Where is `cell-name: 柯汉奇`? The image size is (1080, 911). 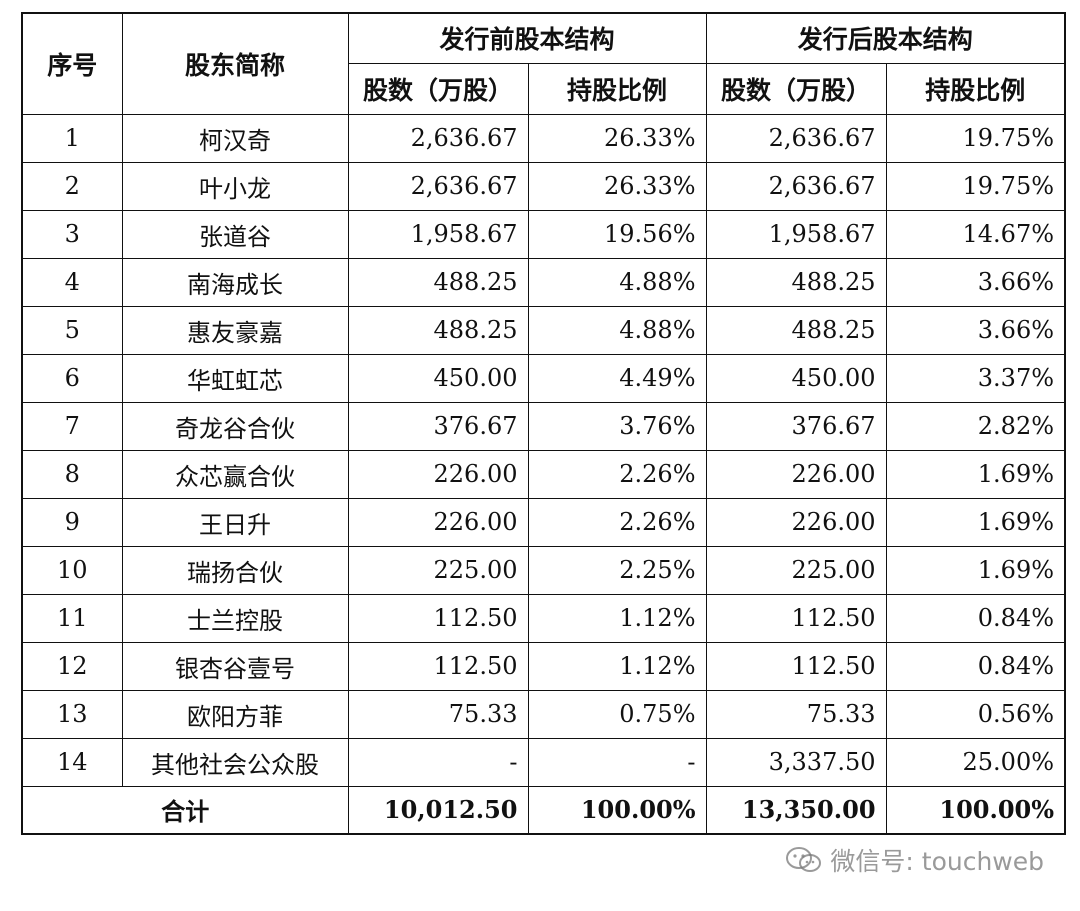
cell-name: 柯汉奇 is located at coordinates (235, 138).